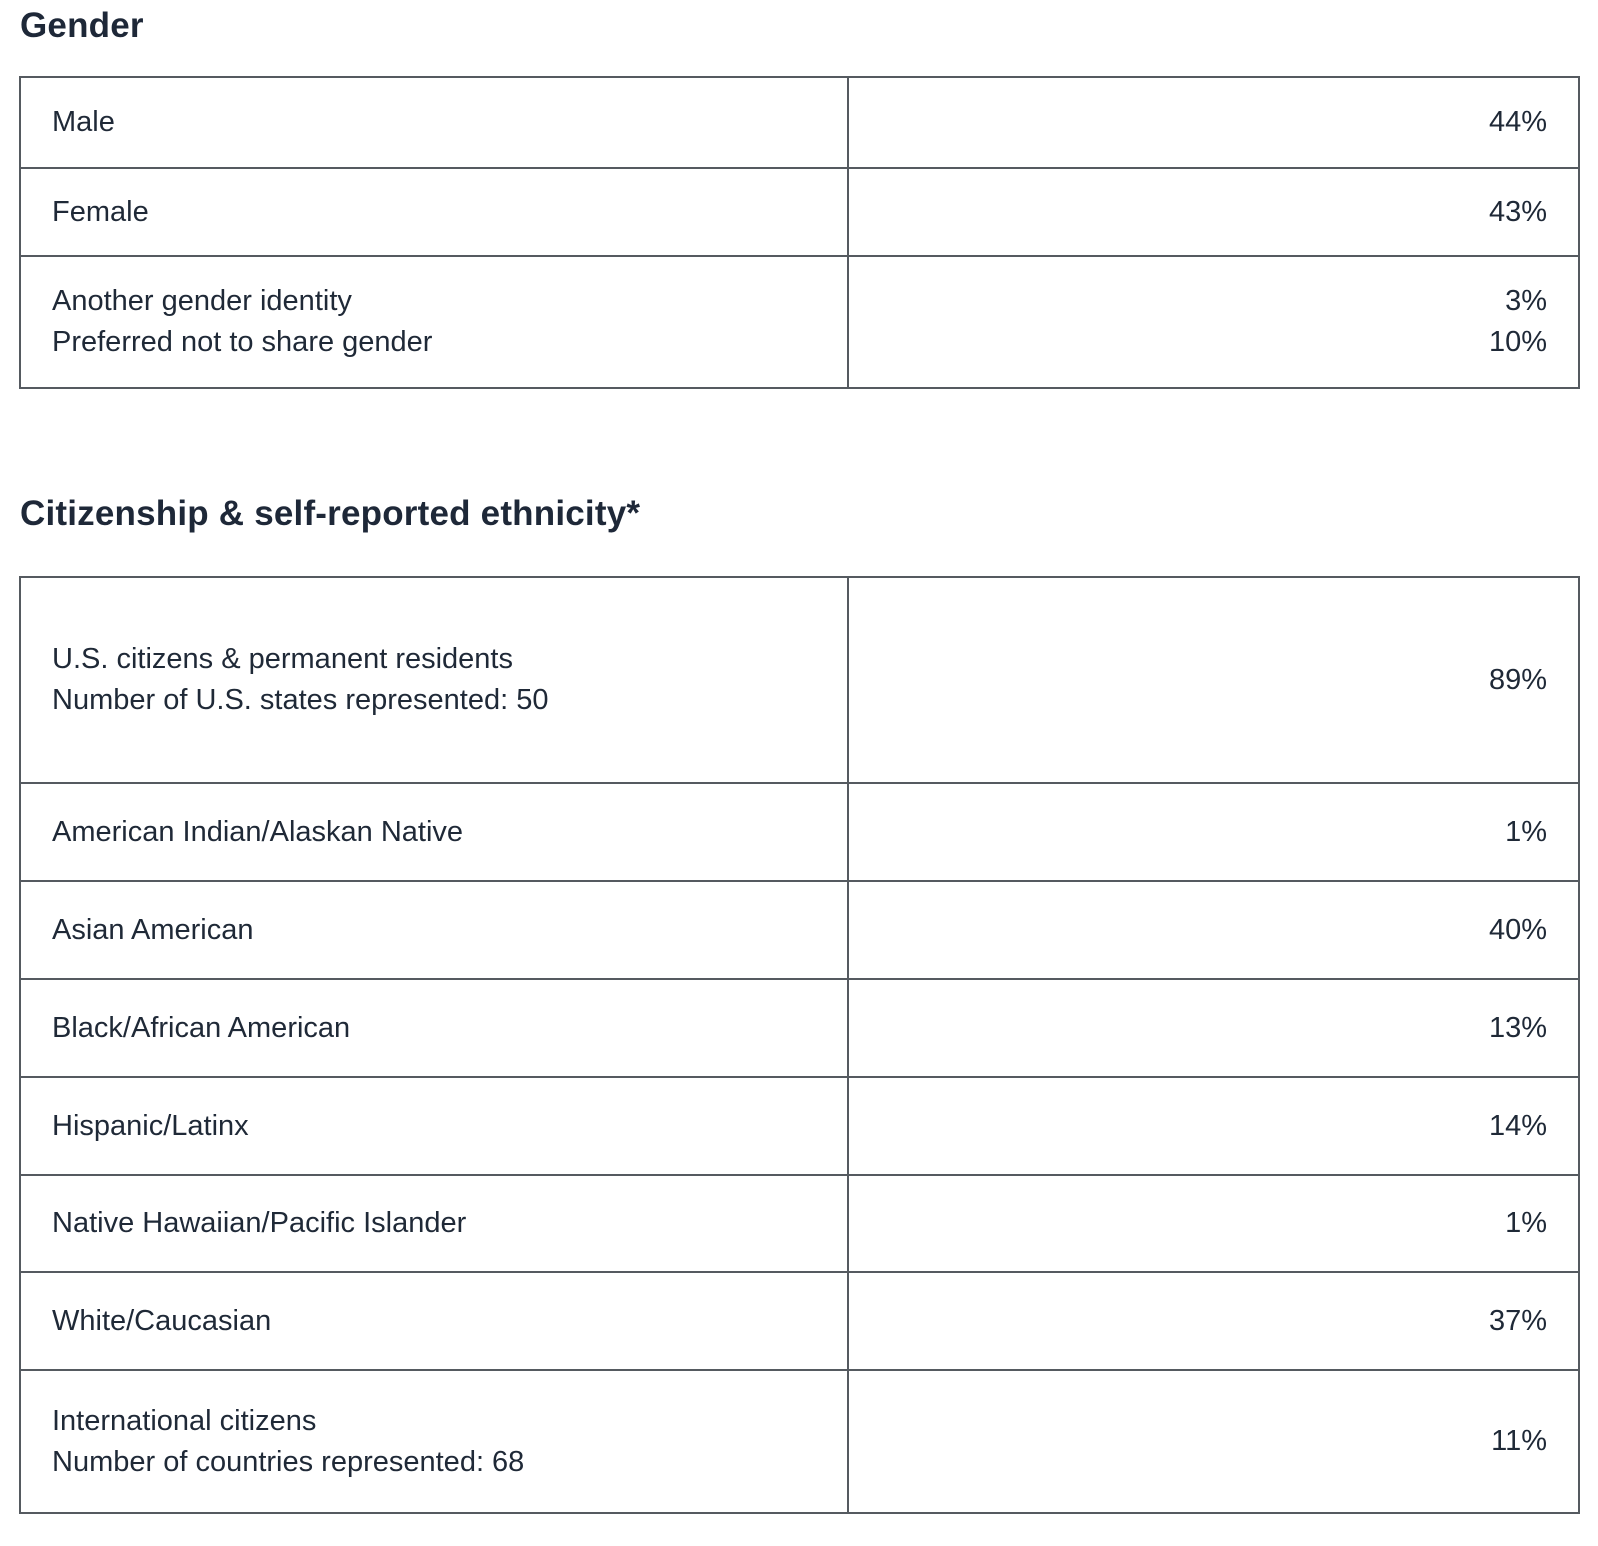 The width and height of the screenshot is (1598, 1546). Describe the element at coordinates (434, 930) in the screenshot. I see `row-label-cell: Asian American` at that location.